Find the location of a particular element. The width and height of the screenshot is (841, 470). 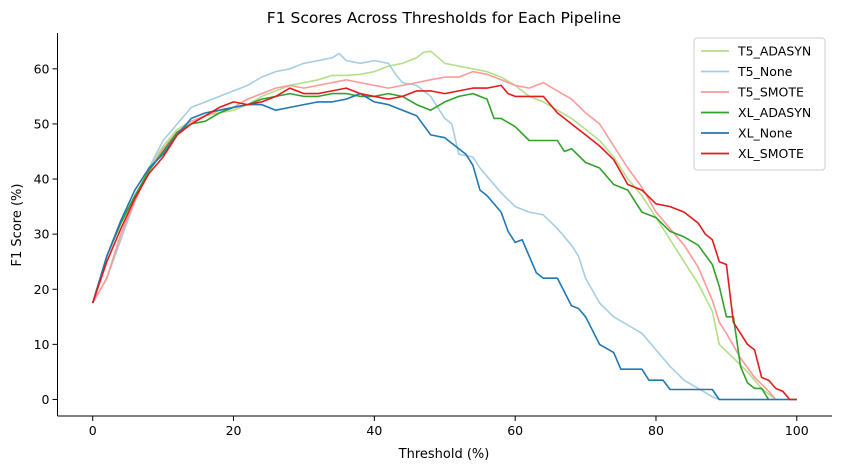

y-tick-label: 0 is located at coordinates (46, 399).